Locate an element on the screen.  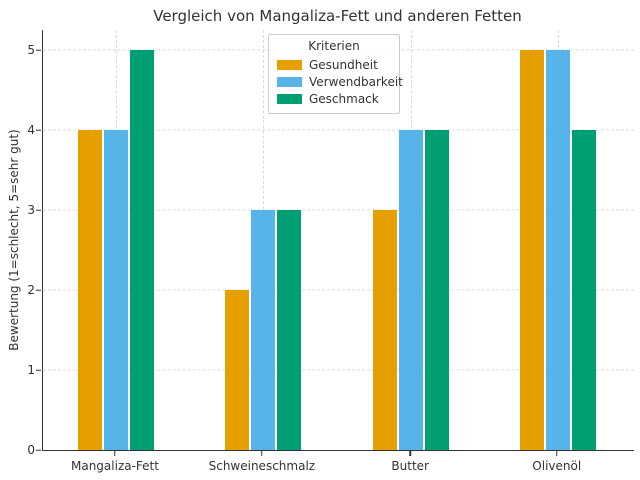
y-tick-label-4: 4 is located at coordinates (31, 130).